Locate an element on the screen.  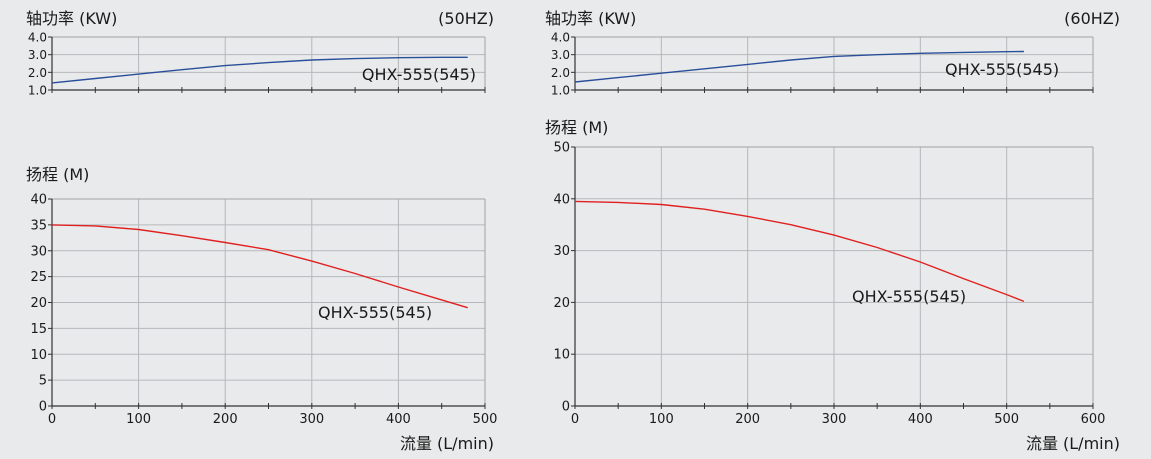
y-tick-label: 15 is located at coordinates (38, 329).